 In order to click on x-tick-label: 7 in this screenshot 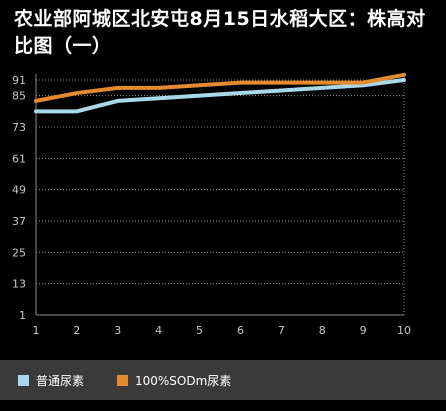, I will do `click(281, 330)`.